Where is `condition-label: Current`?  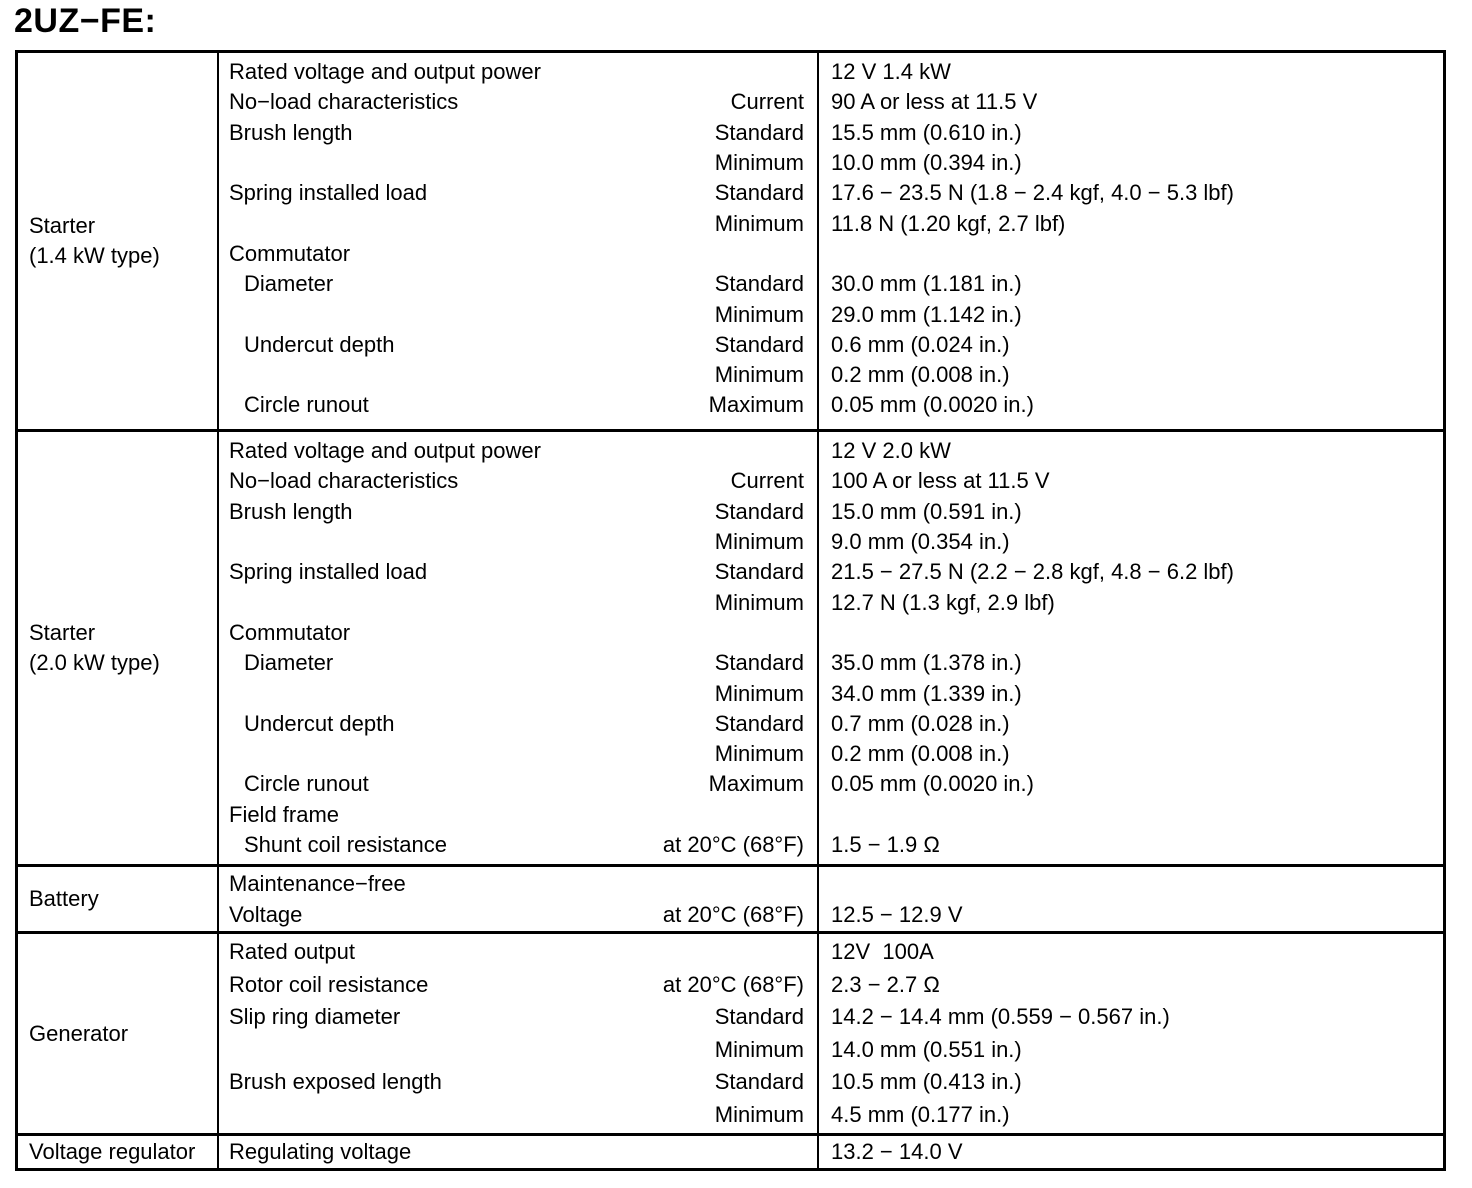
condition-label: Current is located at coordinates (767, 102).